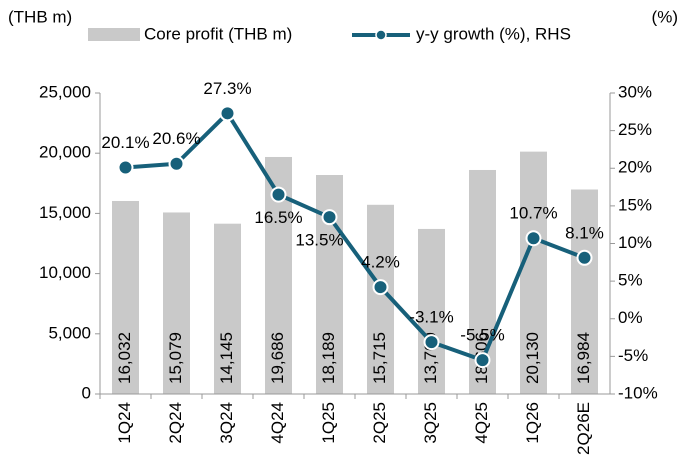 The height and width of the screenshot is (475, 686). What do you see at coordinates (319, 240) in the screenshot?
I see `line-value-label: 13.5%` at bounding box center [319, 240].